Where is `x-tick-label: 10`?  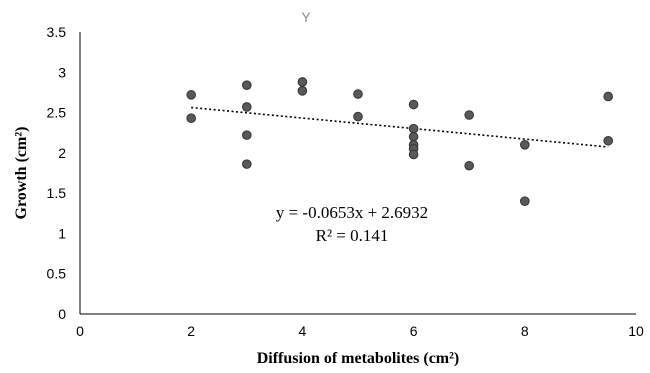 x-tick-label: 10 is located at coordinates (636, 331).